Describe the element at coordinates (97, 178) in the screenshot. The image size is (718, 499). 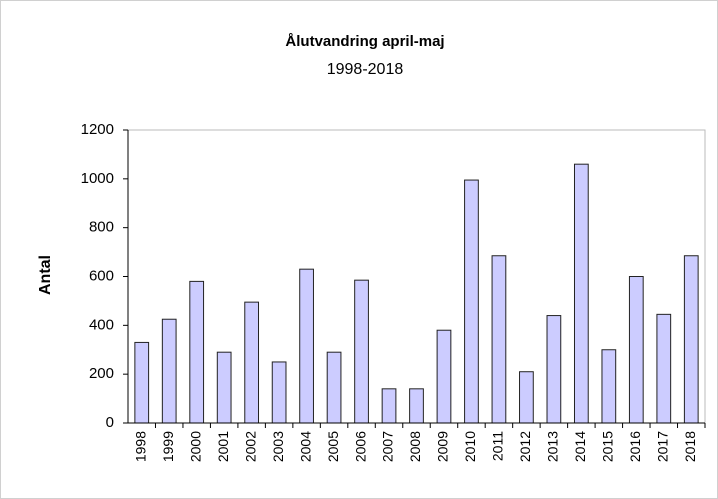
I see `y-tick-label: 1000` at that location.